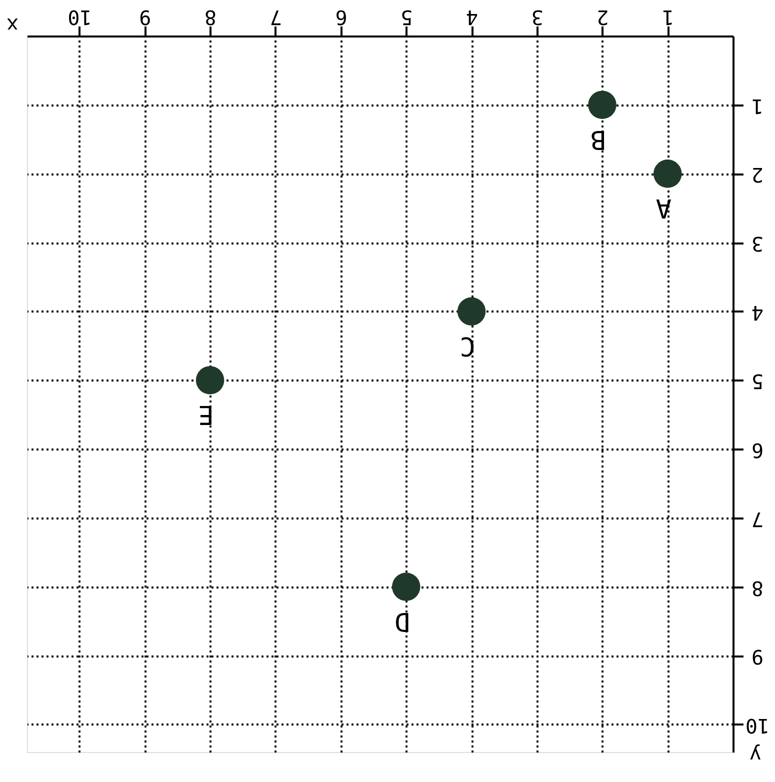 The height and width of the screenshot is (782, 775). I want to click on y-tick-label: 3, so click(757, 244).